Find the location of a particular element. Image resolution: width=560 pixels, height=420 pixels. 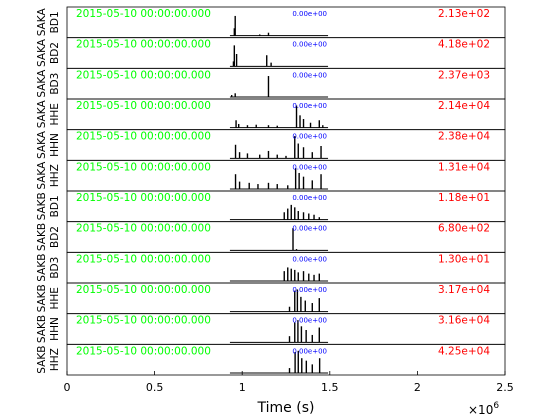

trace-max-label: 1.30e+01 is located at coordinates (464, 259).